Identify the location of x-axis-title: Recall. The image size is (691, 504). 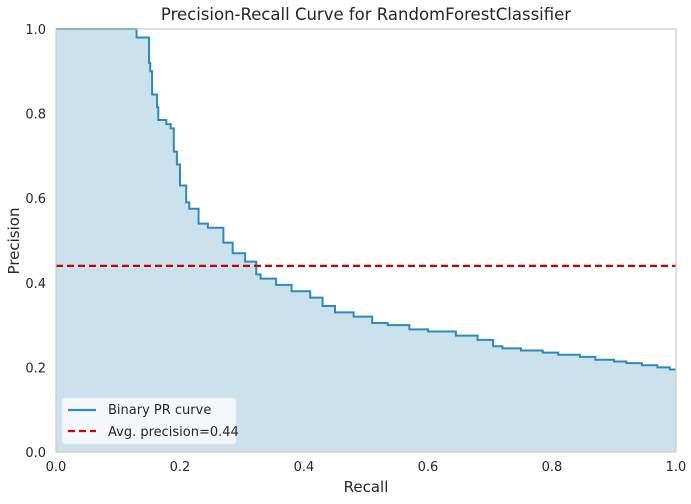
(366, 487).